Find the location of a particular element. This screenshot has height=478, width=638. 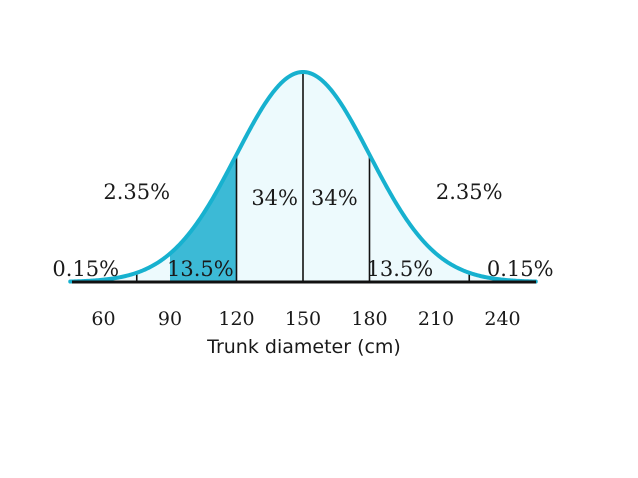

x-tick-label: 150 is located at coordinates (303, 319).